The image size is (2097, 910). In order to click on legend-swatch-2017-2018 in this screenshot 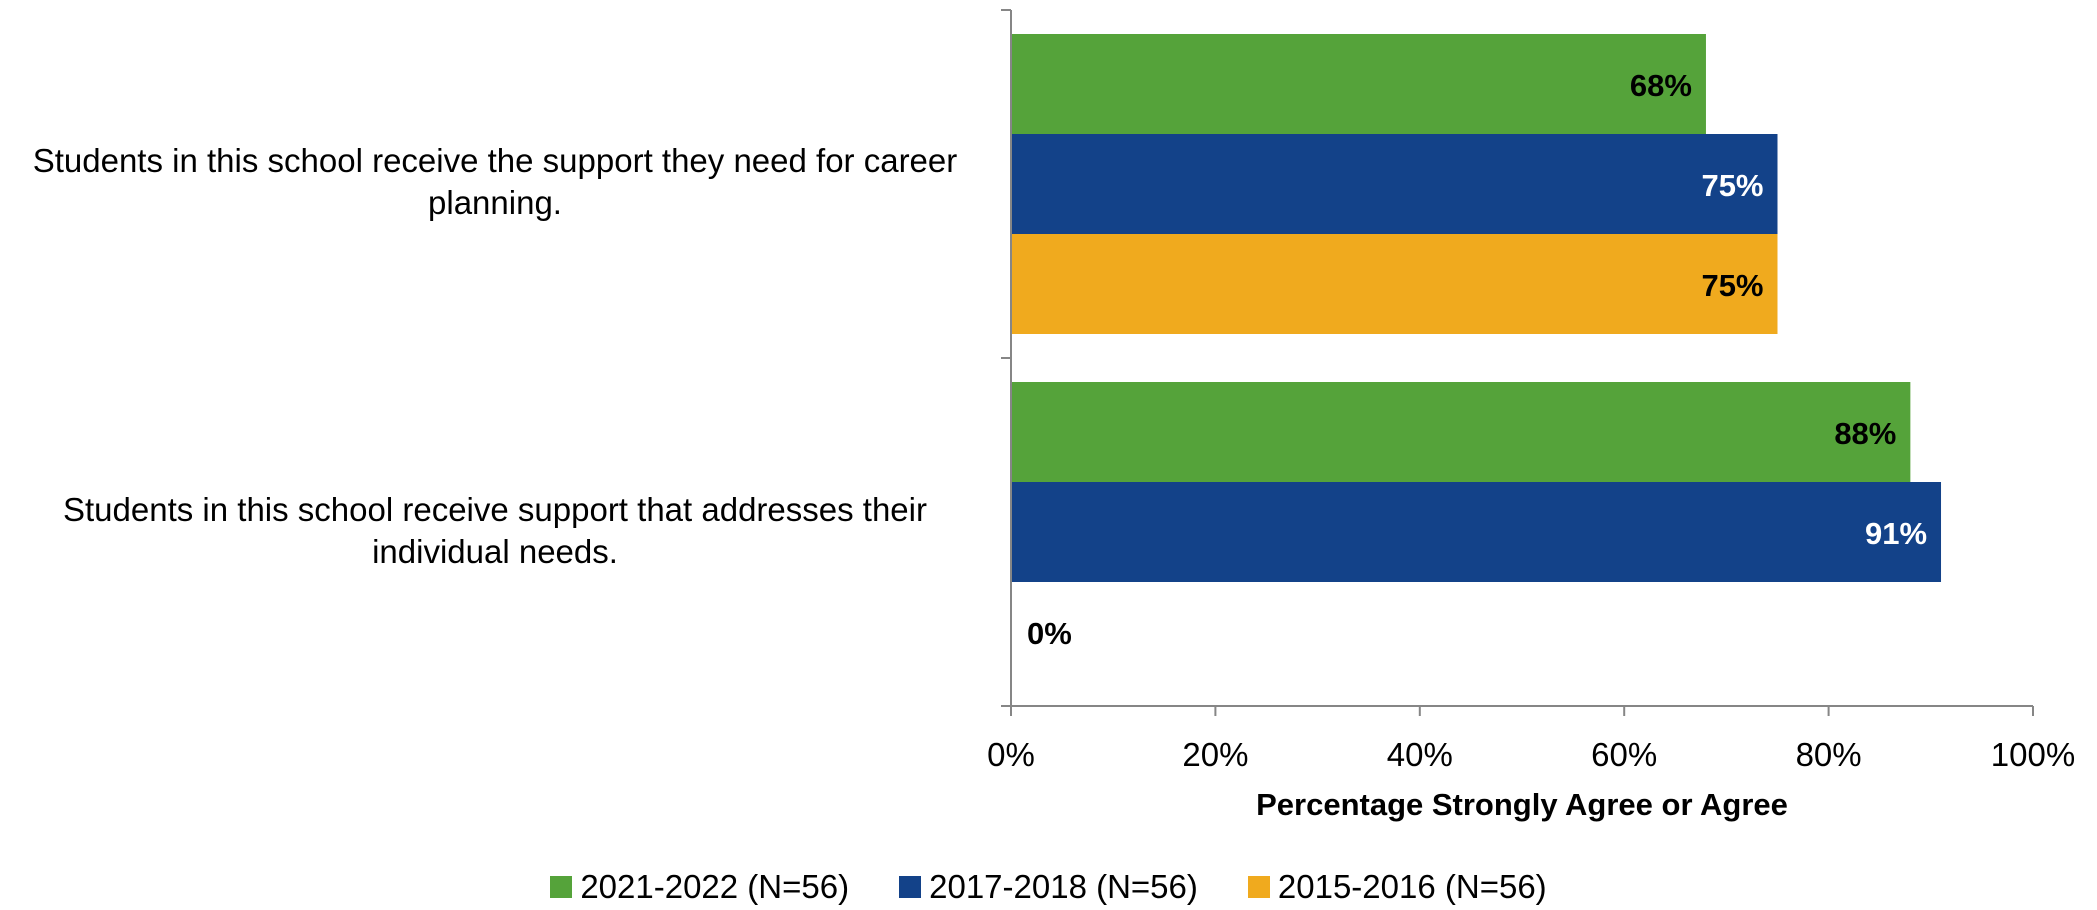, I will do `click(910, 887)`.